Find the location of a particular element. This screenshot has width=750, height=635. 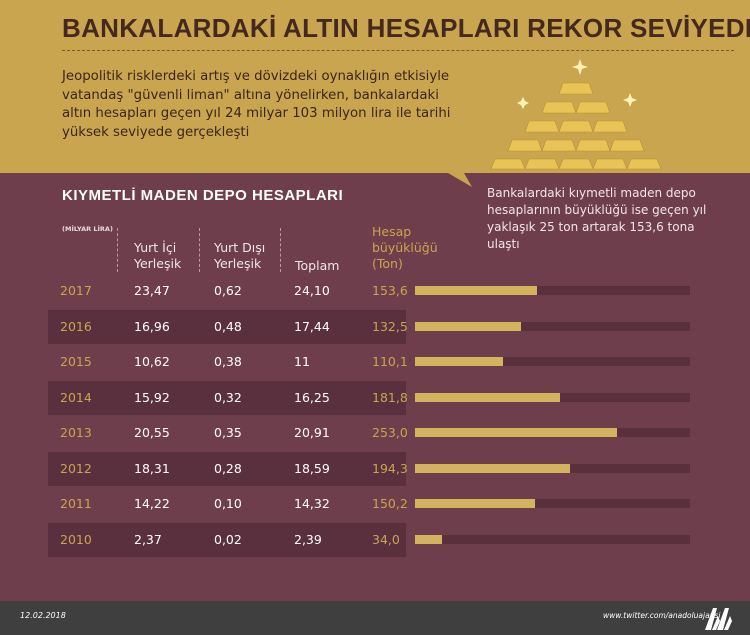

year-cell: 2017 is located at coordinates (76, 290).